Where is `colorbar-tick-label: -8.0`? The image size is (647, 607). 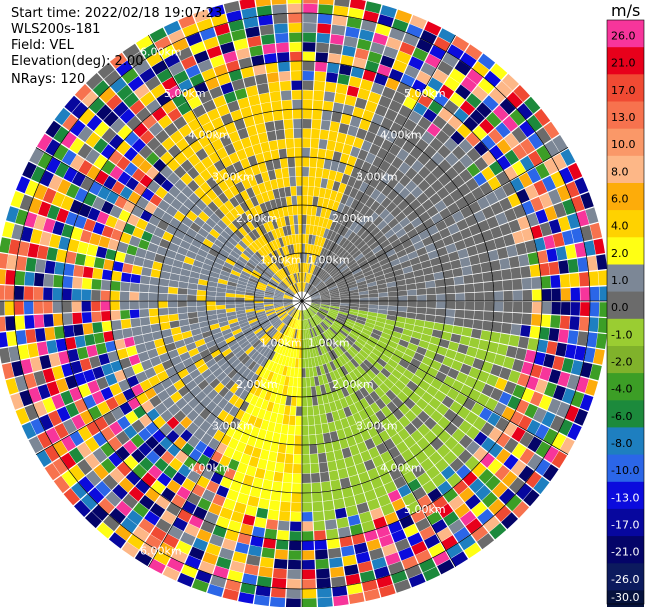
colorbar-tick-label: -8.0 is located at coordinates (621, 443).